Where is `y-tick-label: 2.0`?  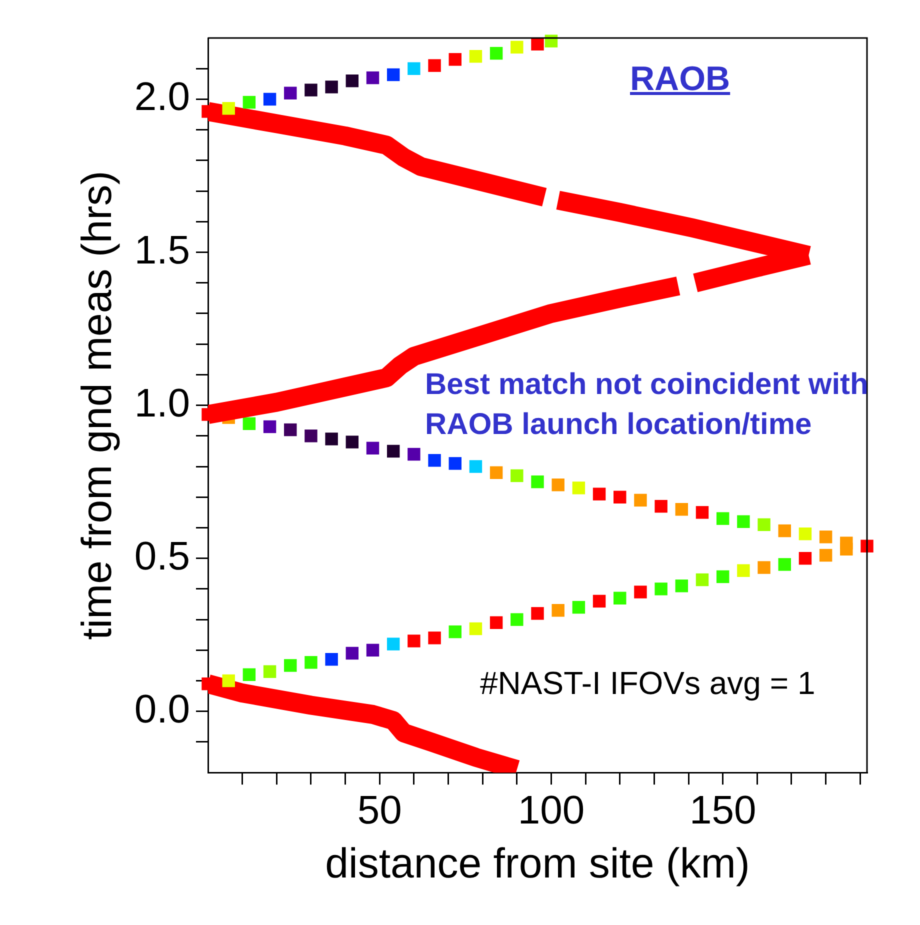 y-tick-label: 2.0 is located at coordinates (162, 97).